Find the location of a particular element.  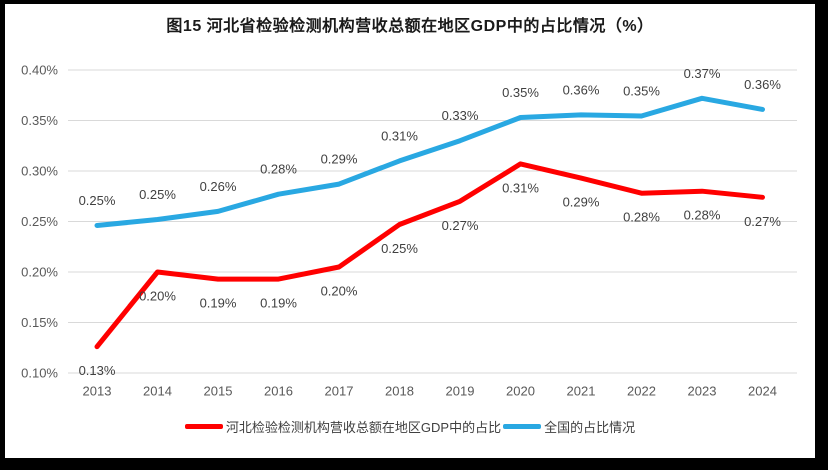

data-label: 0.37% is located at coordinates (702, 73).